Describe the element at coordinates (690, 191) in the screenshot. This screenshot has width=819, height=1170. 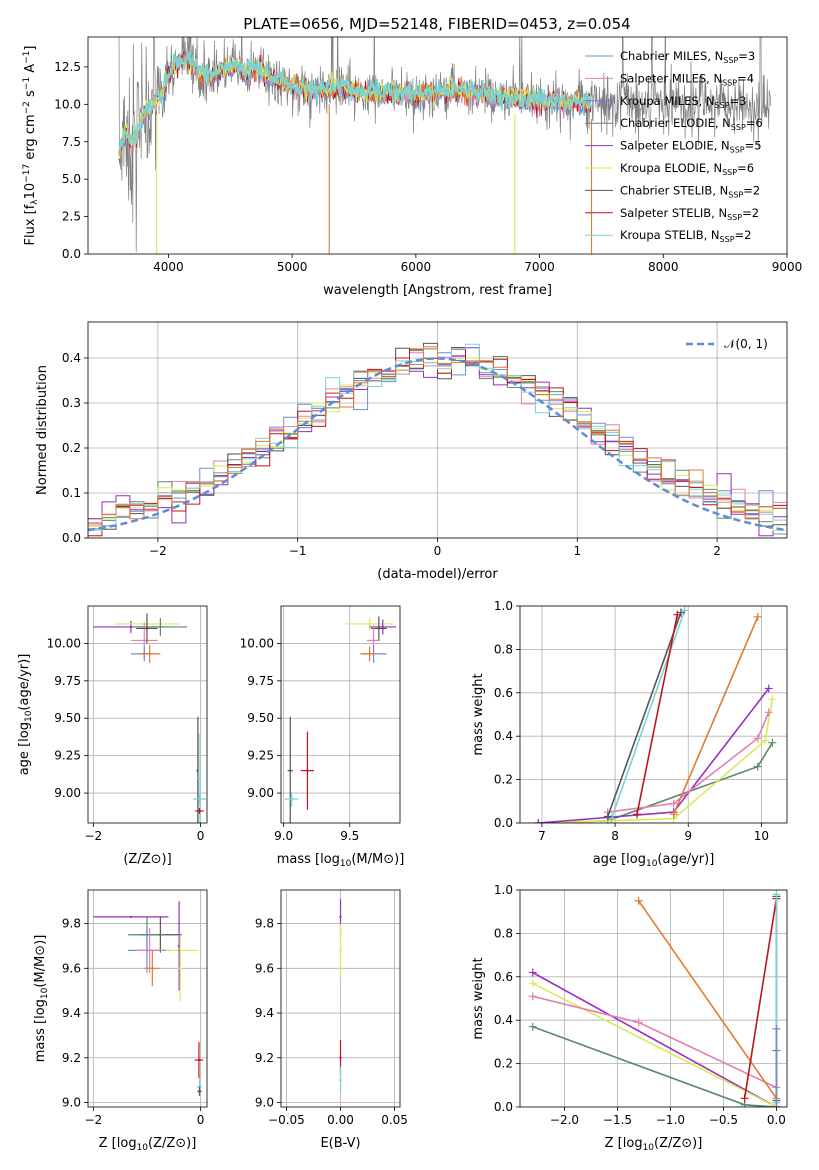
I see `spectrum-legend-label: Chabrier STELIB, NSSP=2` at that location.